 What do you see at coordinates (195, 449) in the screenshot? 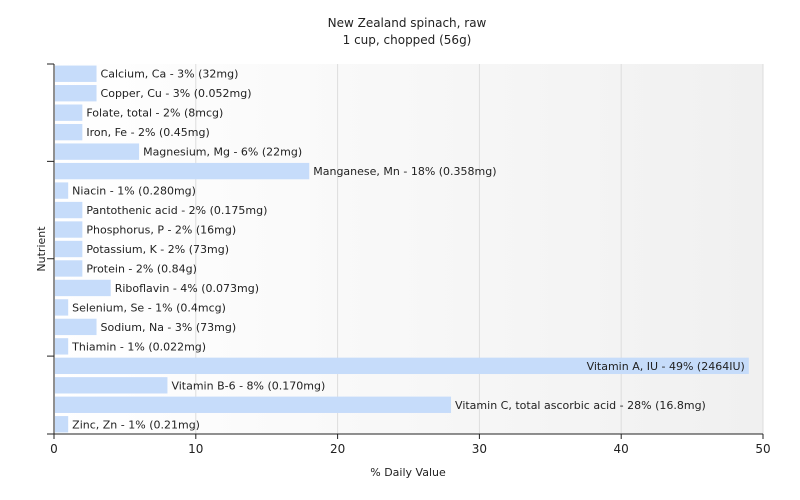
I see `x-tick-label: 10` at bounding box center [195, 449].